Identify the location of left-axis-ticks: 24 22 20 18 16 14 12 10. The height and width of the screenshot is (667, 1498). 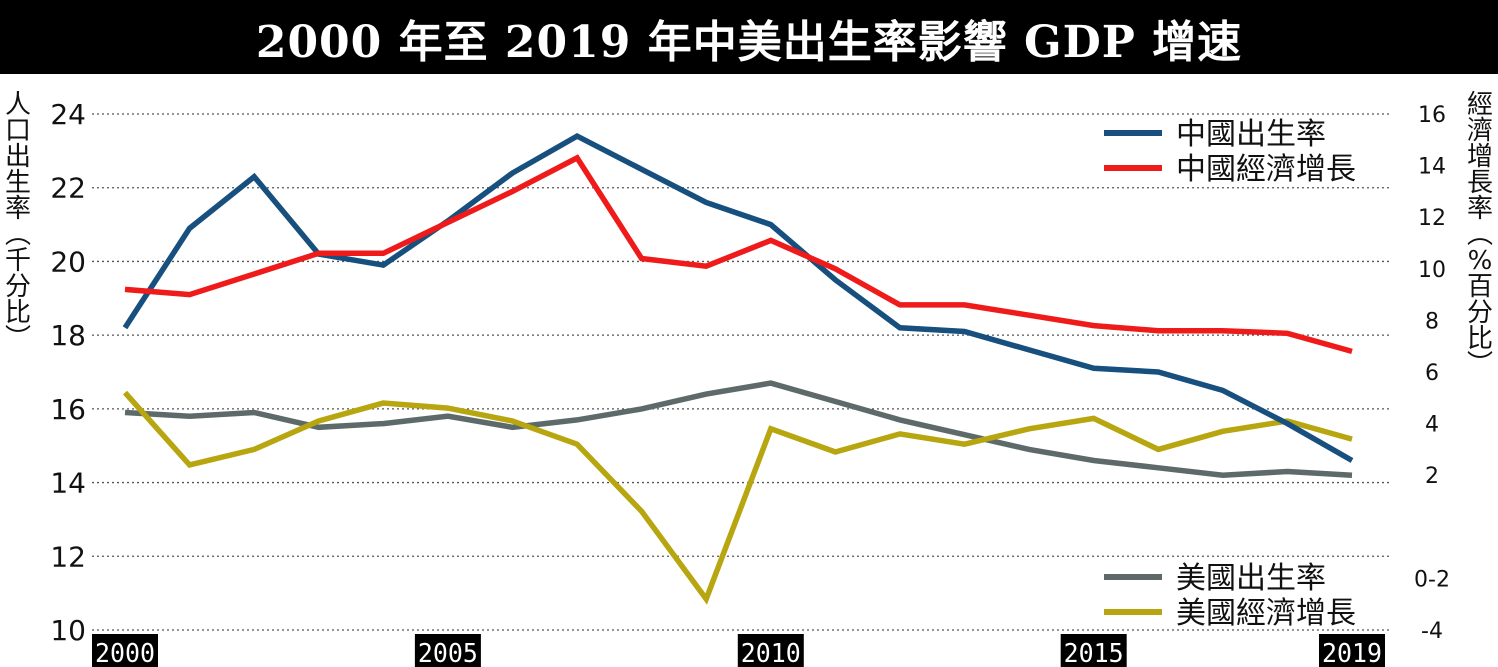
(68, 372).